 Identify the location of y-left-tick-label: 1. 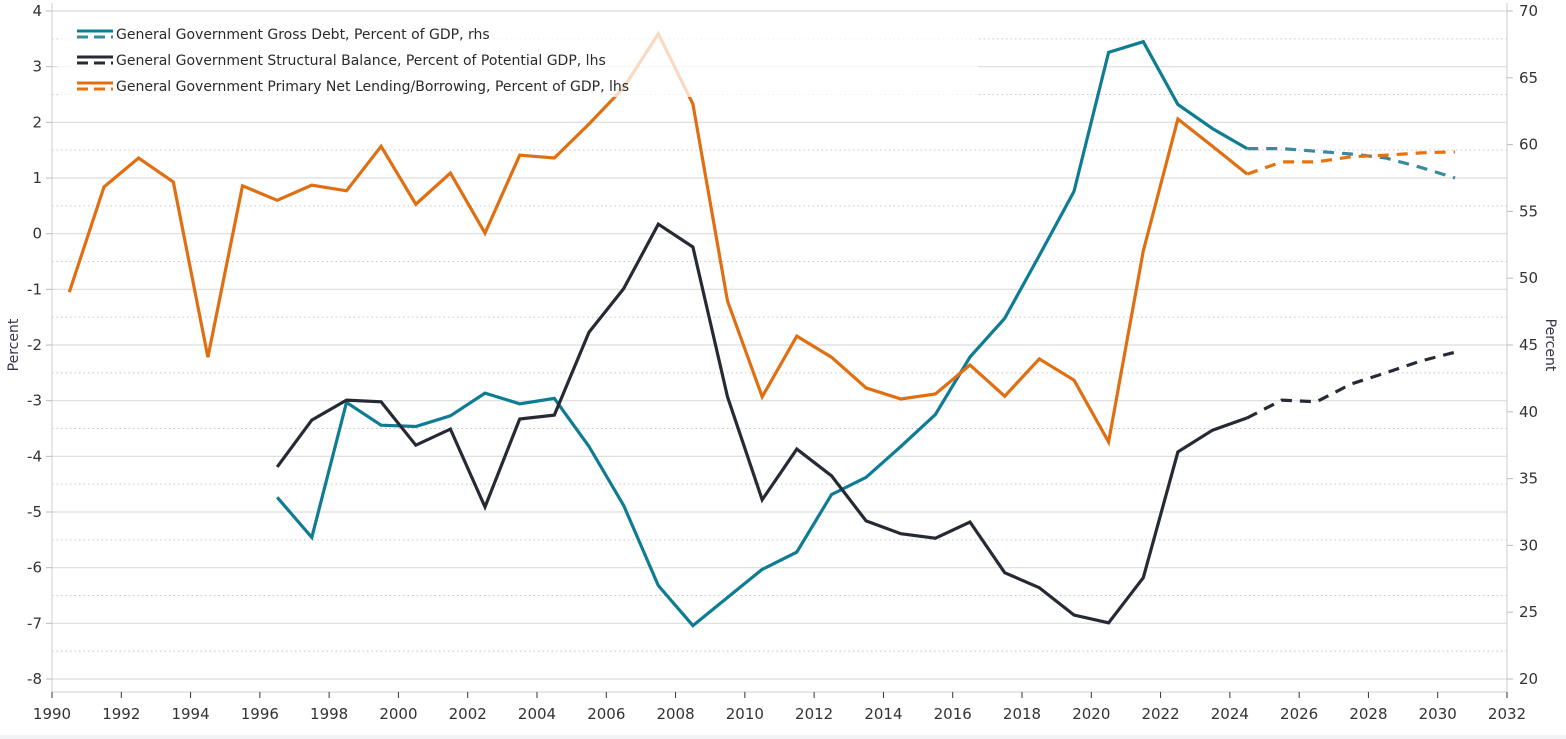
(37, 178).